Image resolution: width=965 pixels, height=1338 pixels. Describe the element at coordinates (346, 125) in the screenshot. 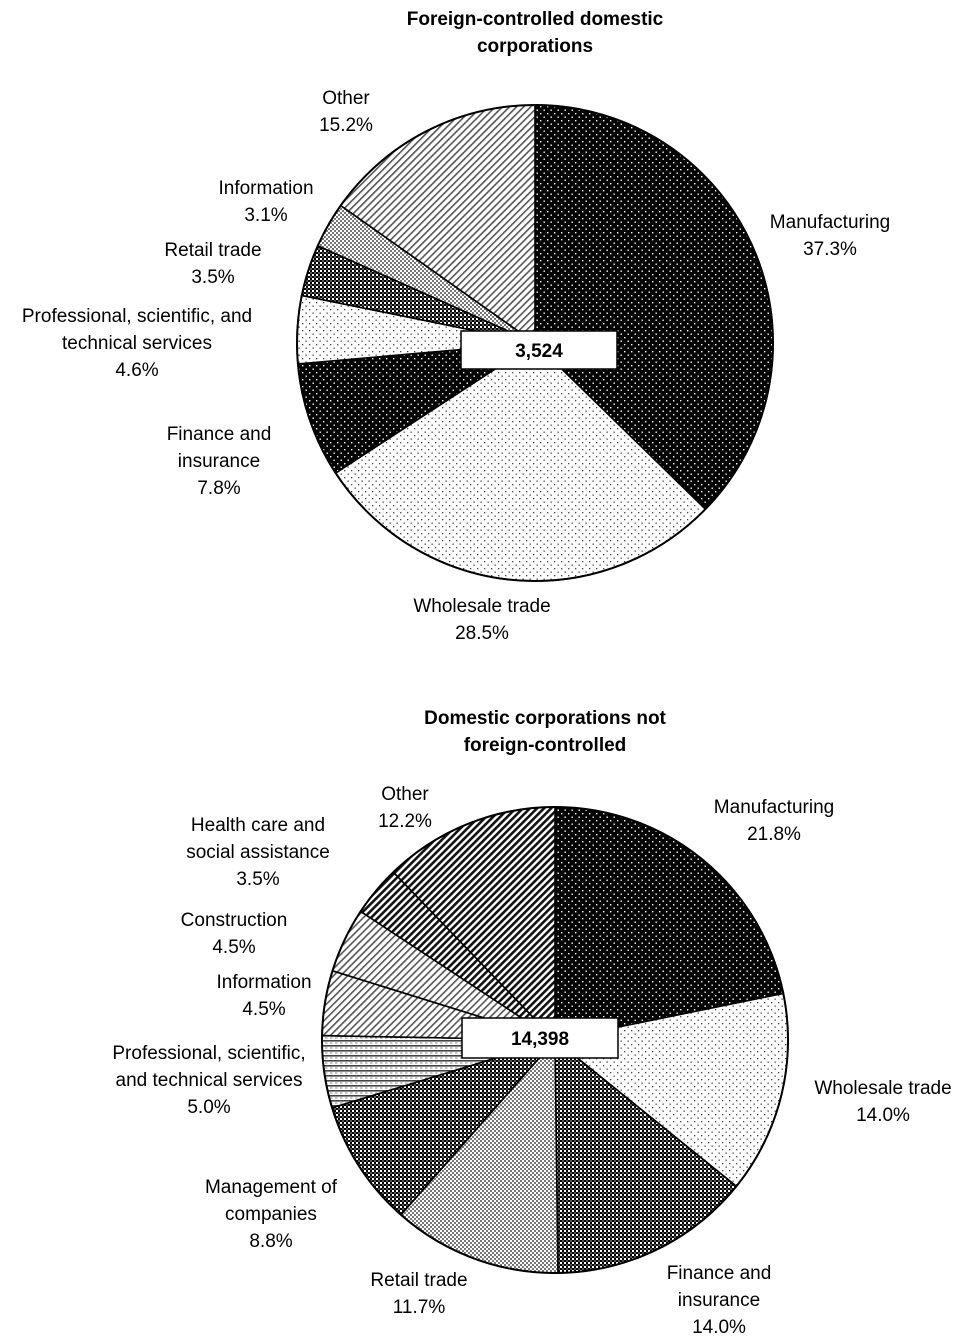

I see `slice-percent-label: 15.2%` at that location.